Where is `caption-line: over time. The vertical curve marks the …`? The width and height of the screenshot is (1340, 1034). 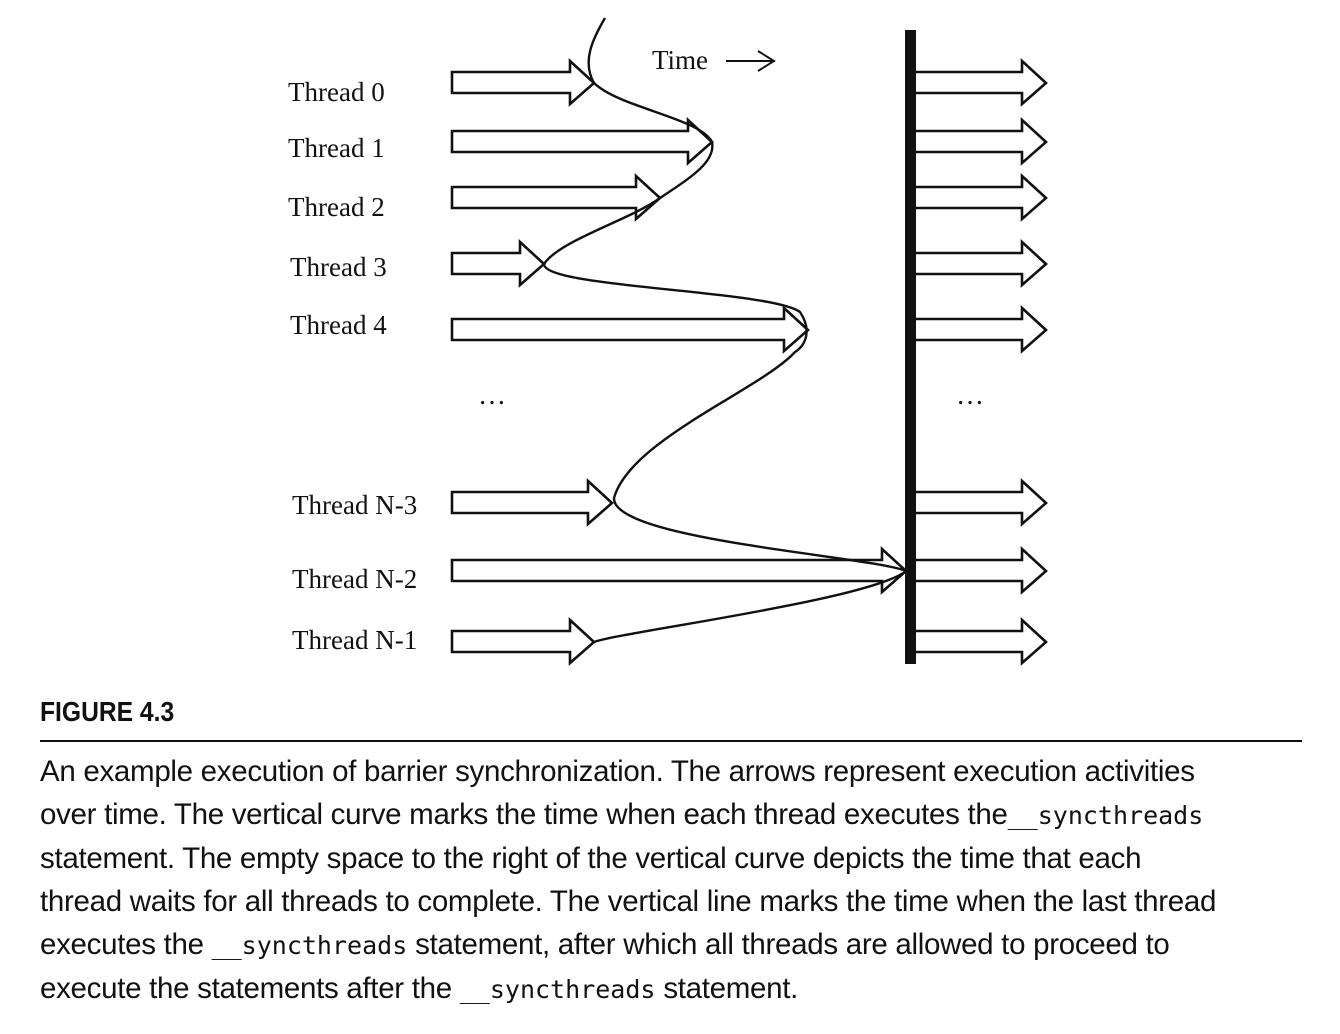
caption-line: over time. The vertical curve marks the … is located at coordinates (671, 815).